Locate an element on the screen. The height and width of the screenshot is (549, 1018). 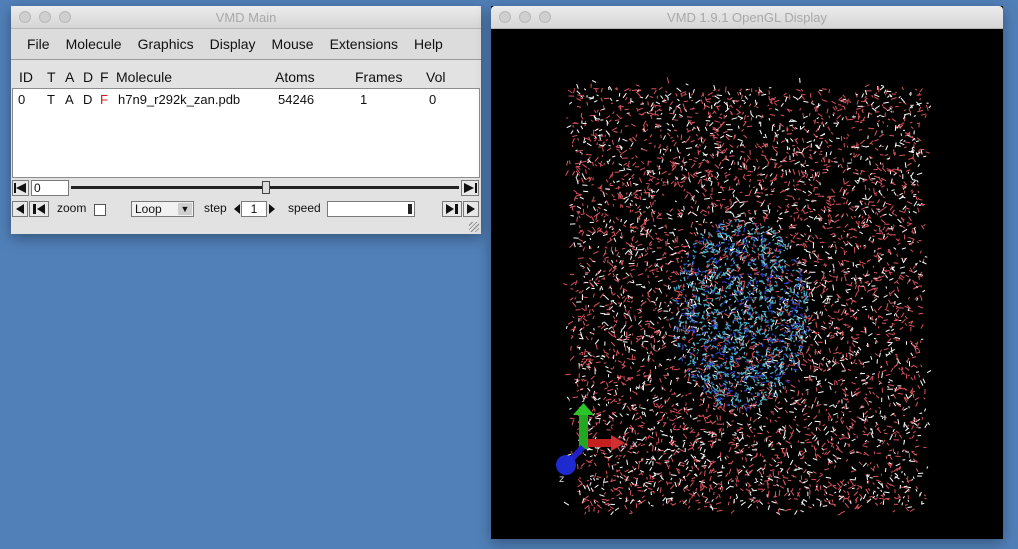
speed-slider is located at coordinates (371, 209).